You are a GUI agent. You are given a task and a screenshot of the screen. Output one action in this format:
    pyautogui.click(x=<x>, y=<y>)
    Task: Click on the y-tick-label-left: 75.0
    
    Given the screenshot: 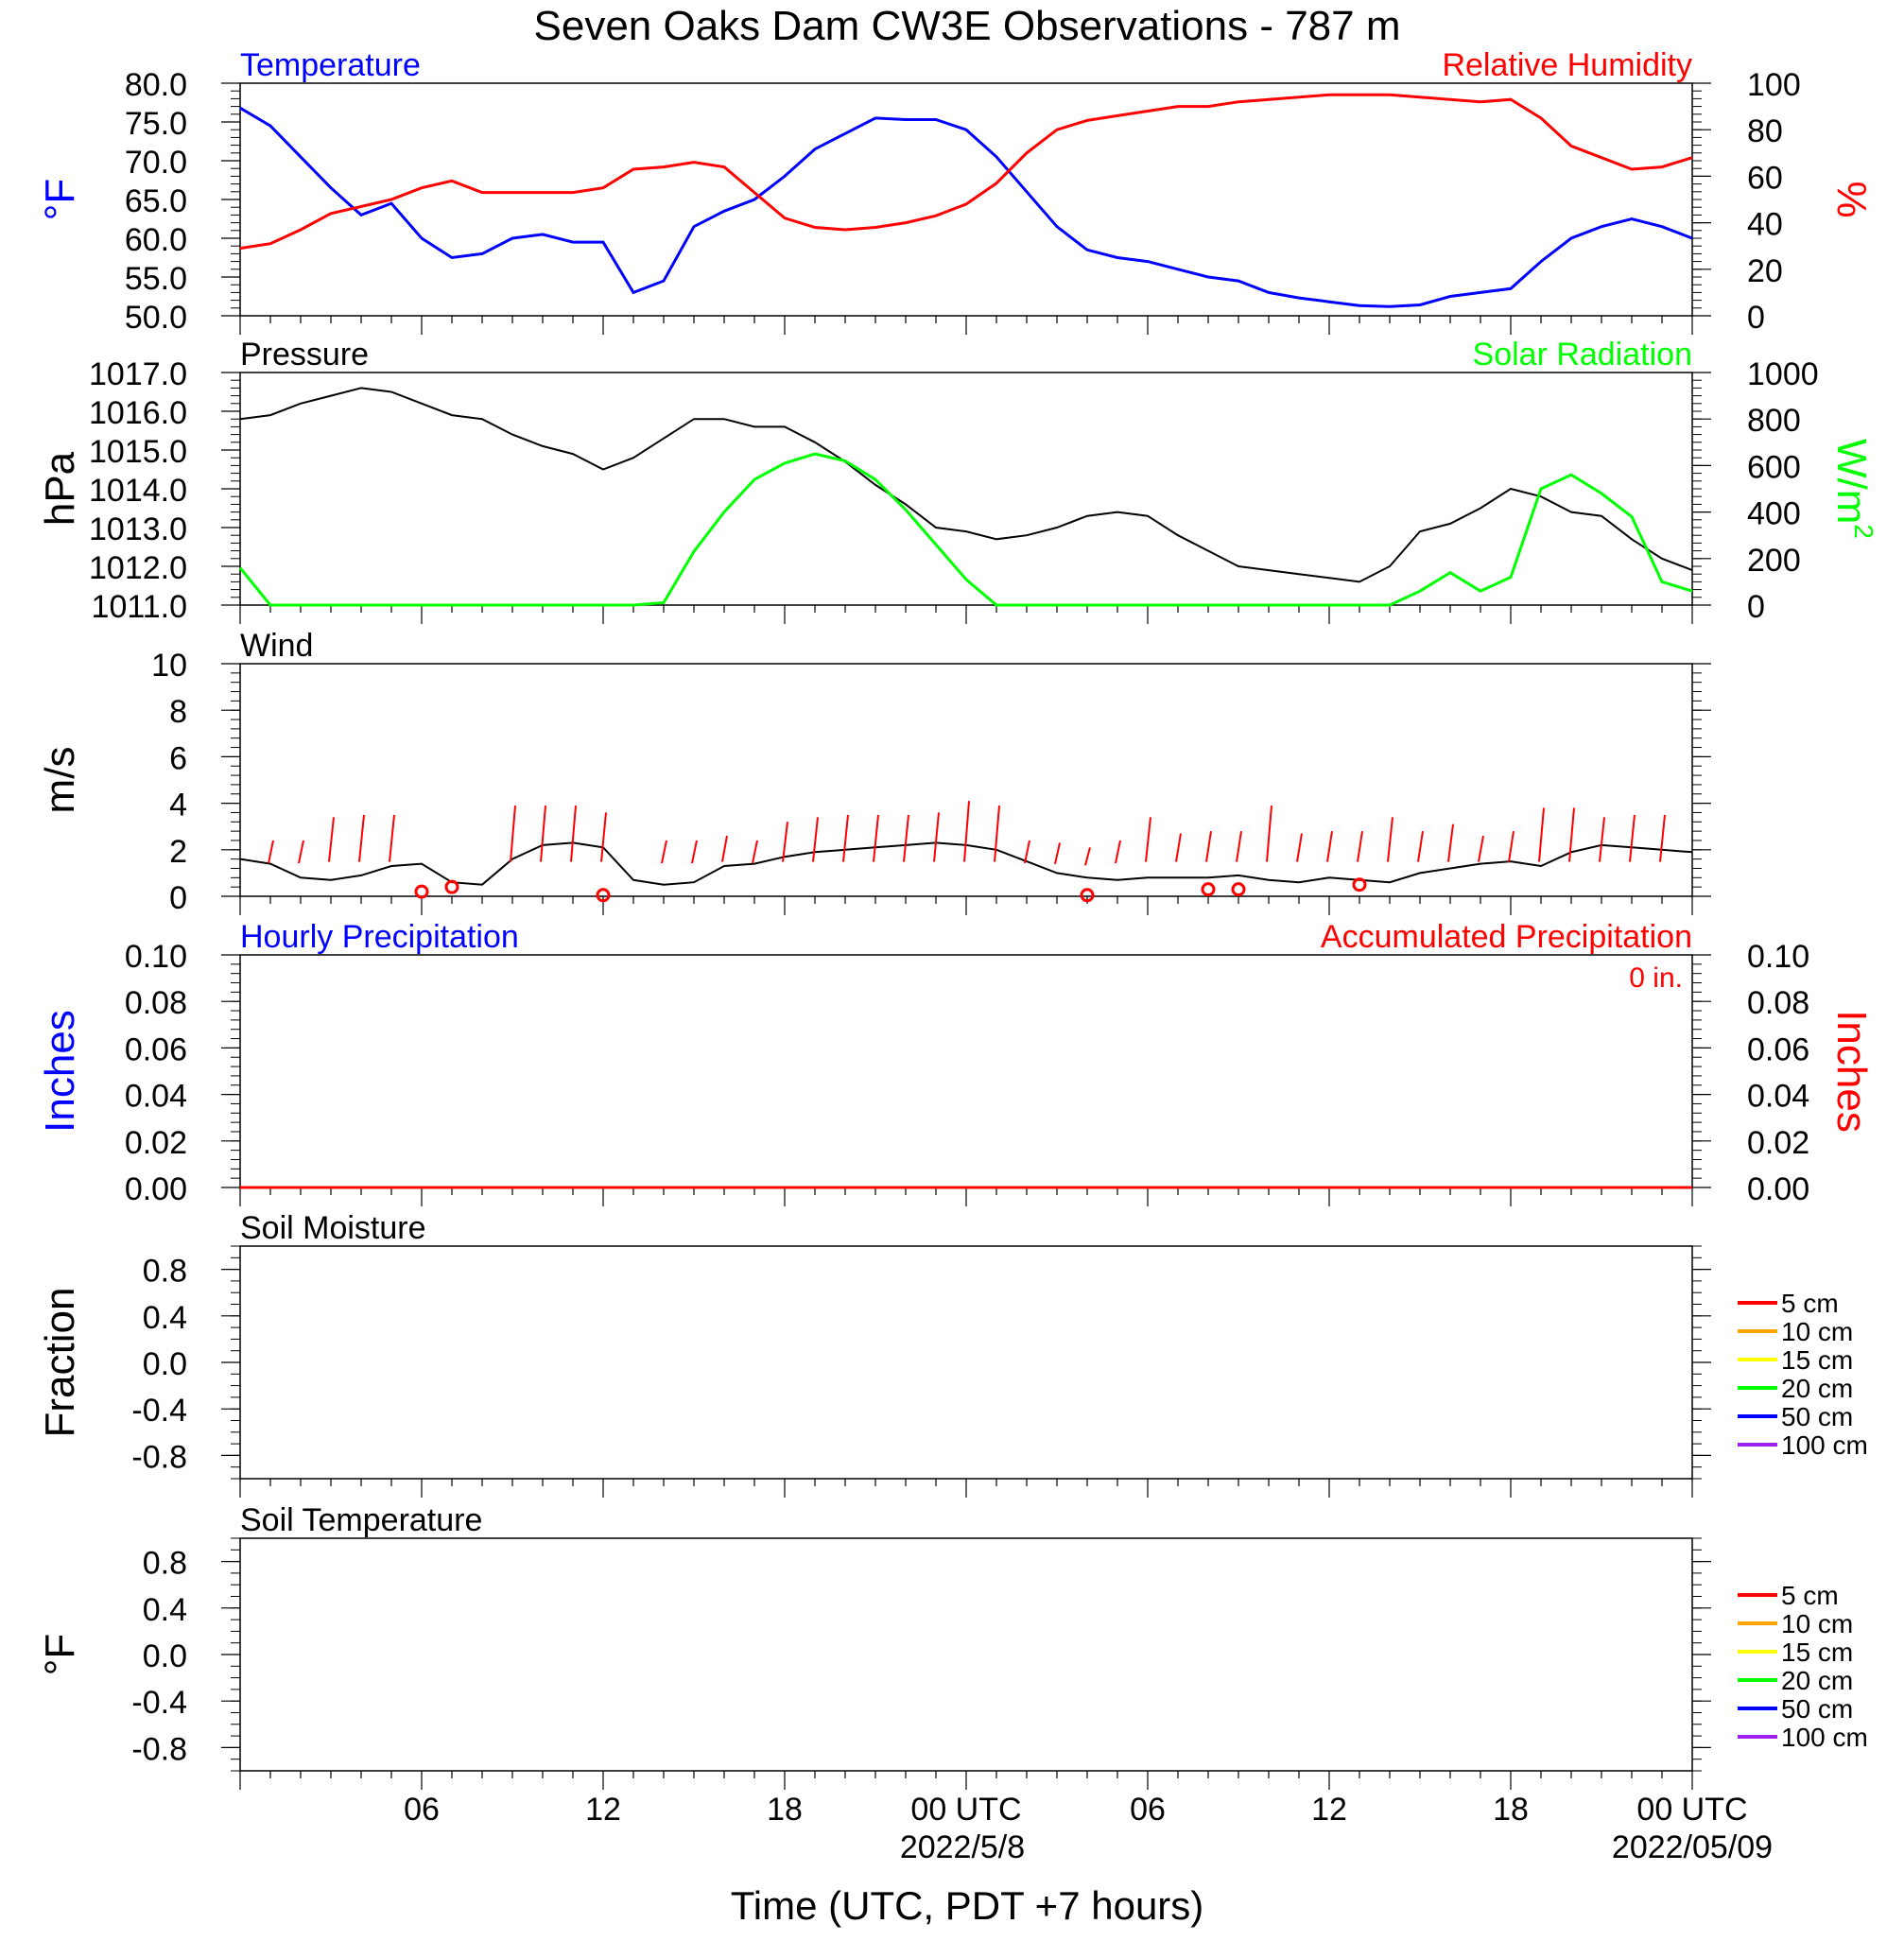 What is the action you would take?
    pyautogui.click(x=156, y=124)
    